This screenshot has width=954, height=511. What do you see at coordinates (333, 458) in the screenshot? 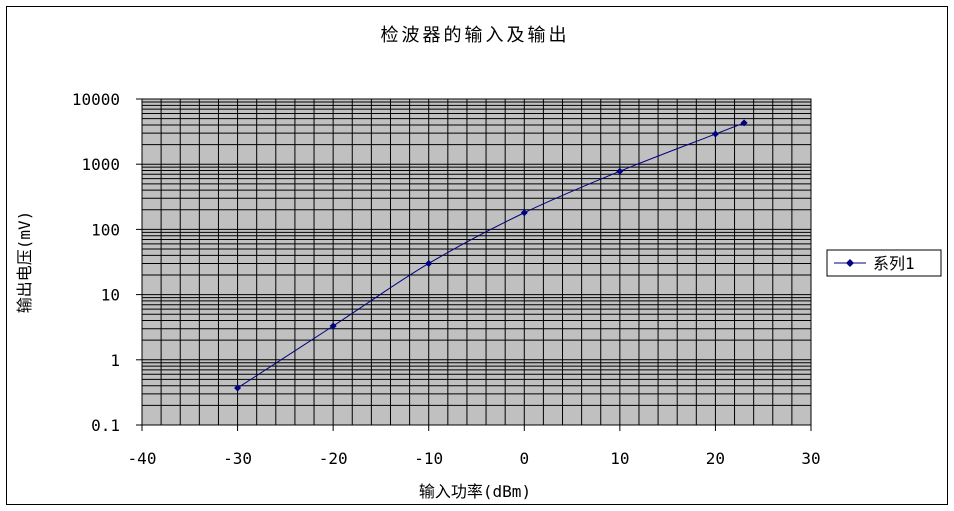
I see `x-tick-label: -20` at bounding box center [333, 458].